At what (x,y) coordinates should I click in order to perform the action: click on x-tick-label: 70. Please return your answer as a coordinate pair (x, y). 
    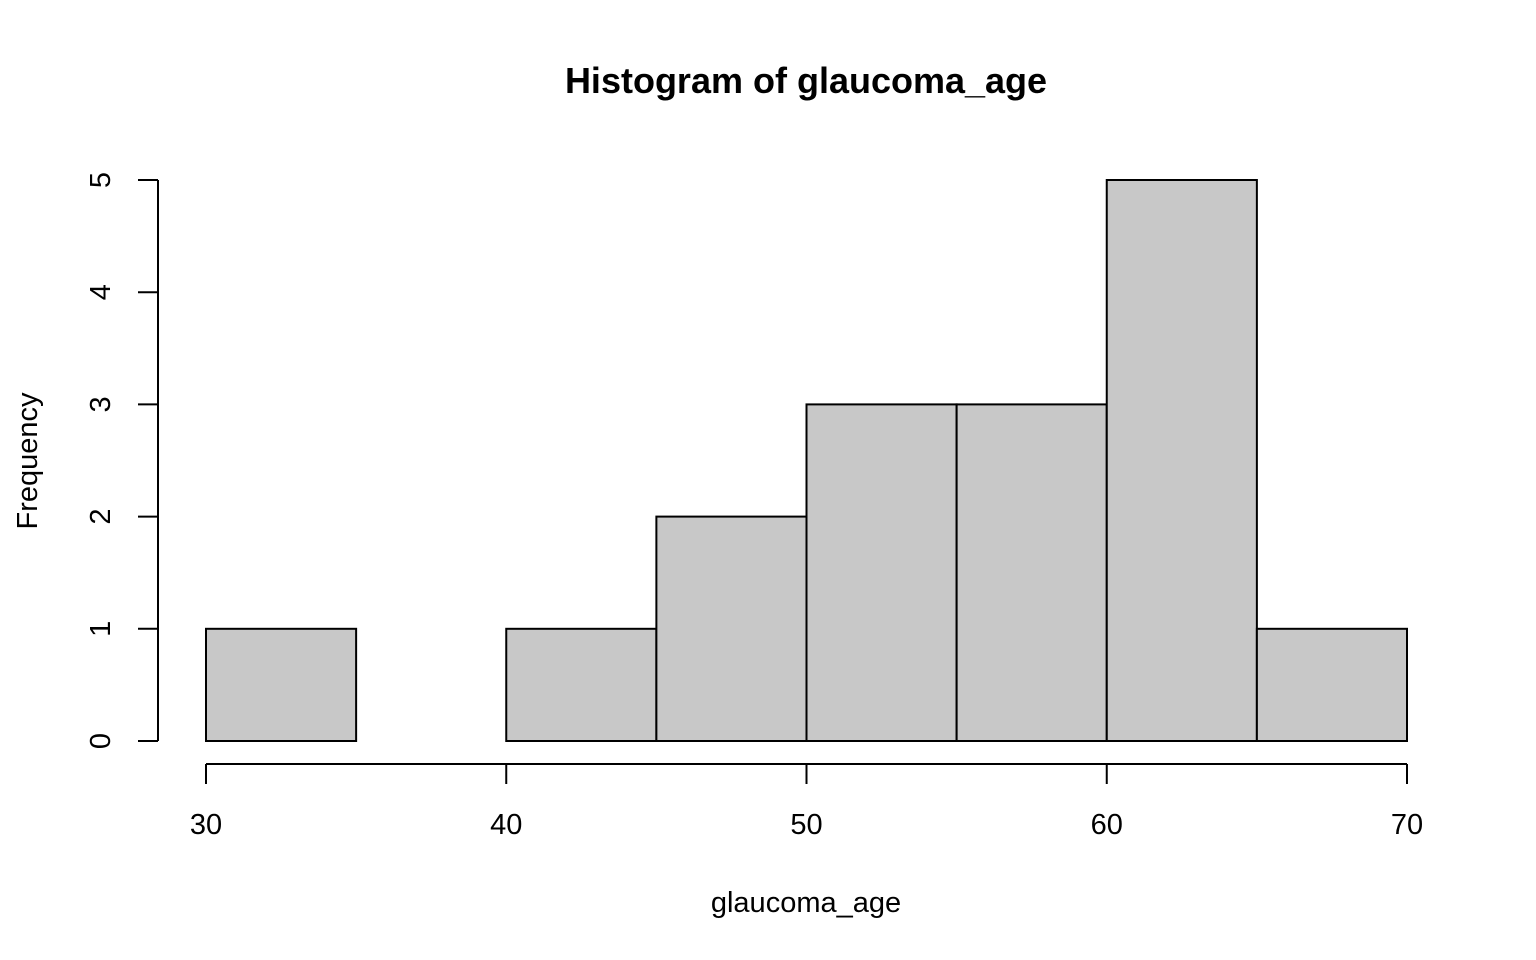
    Looking at the image, I should click on (1407, 825).